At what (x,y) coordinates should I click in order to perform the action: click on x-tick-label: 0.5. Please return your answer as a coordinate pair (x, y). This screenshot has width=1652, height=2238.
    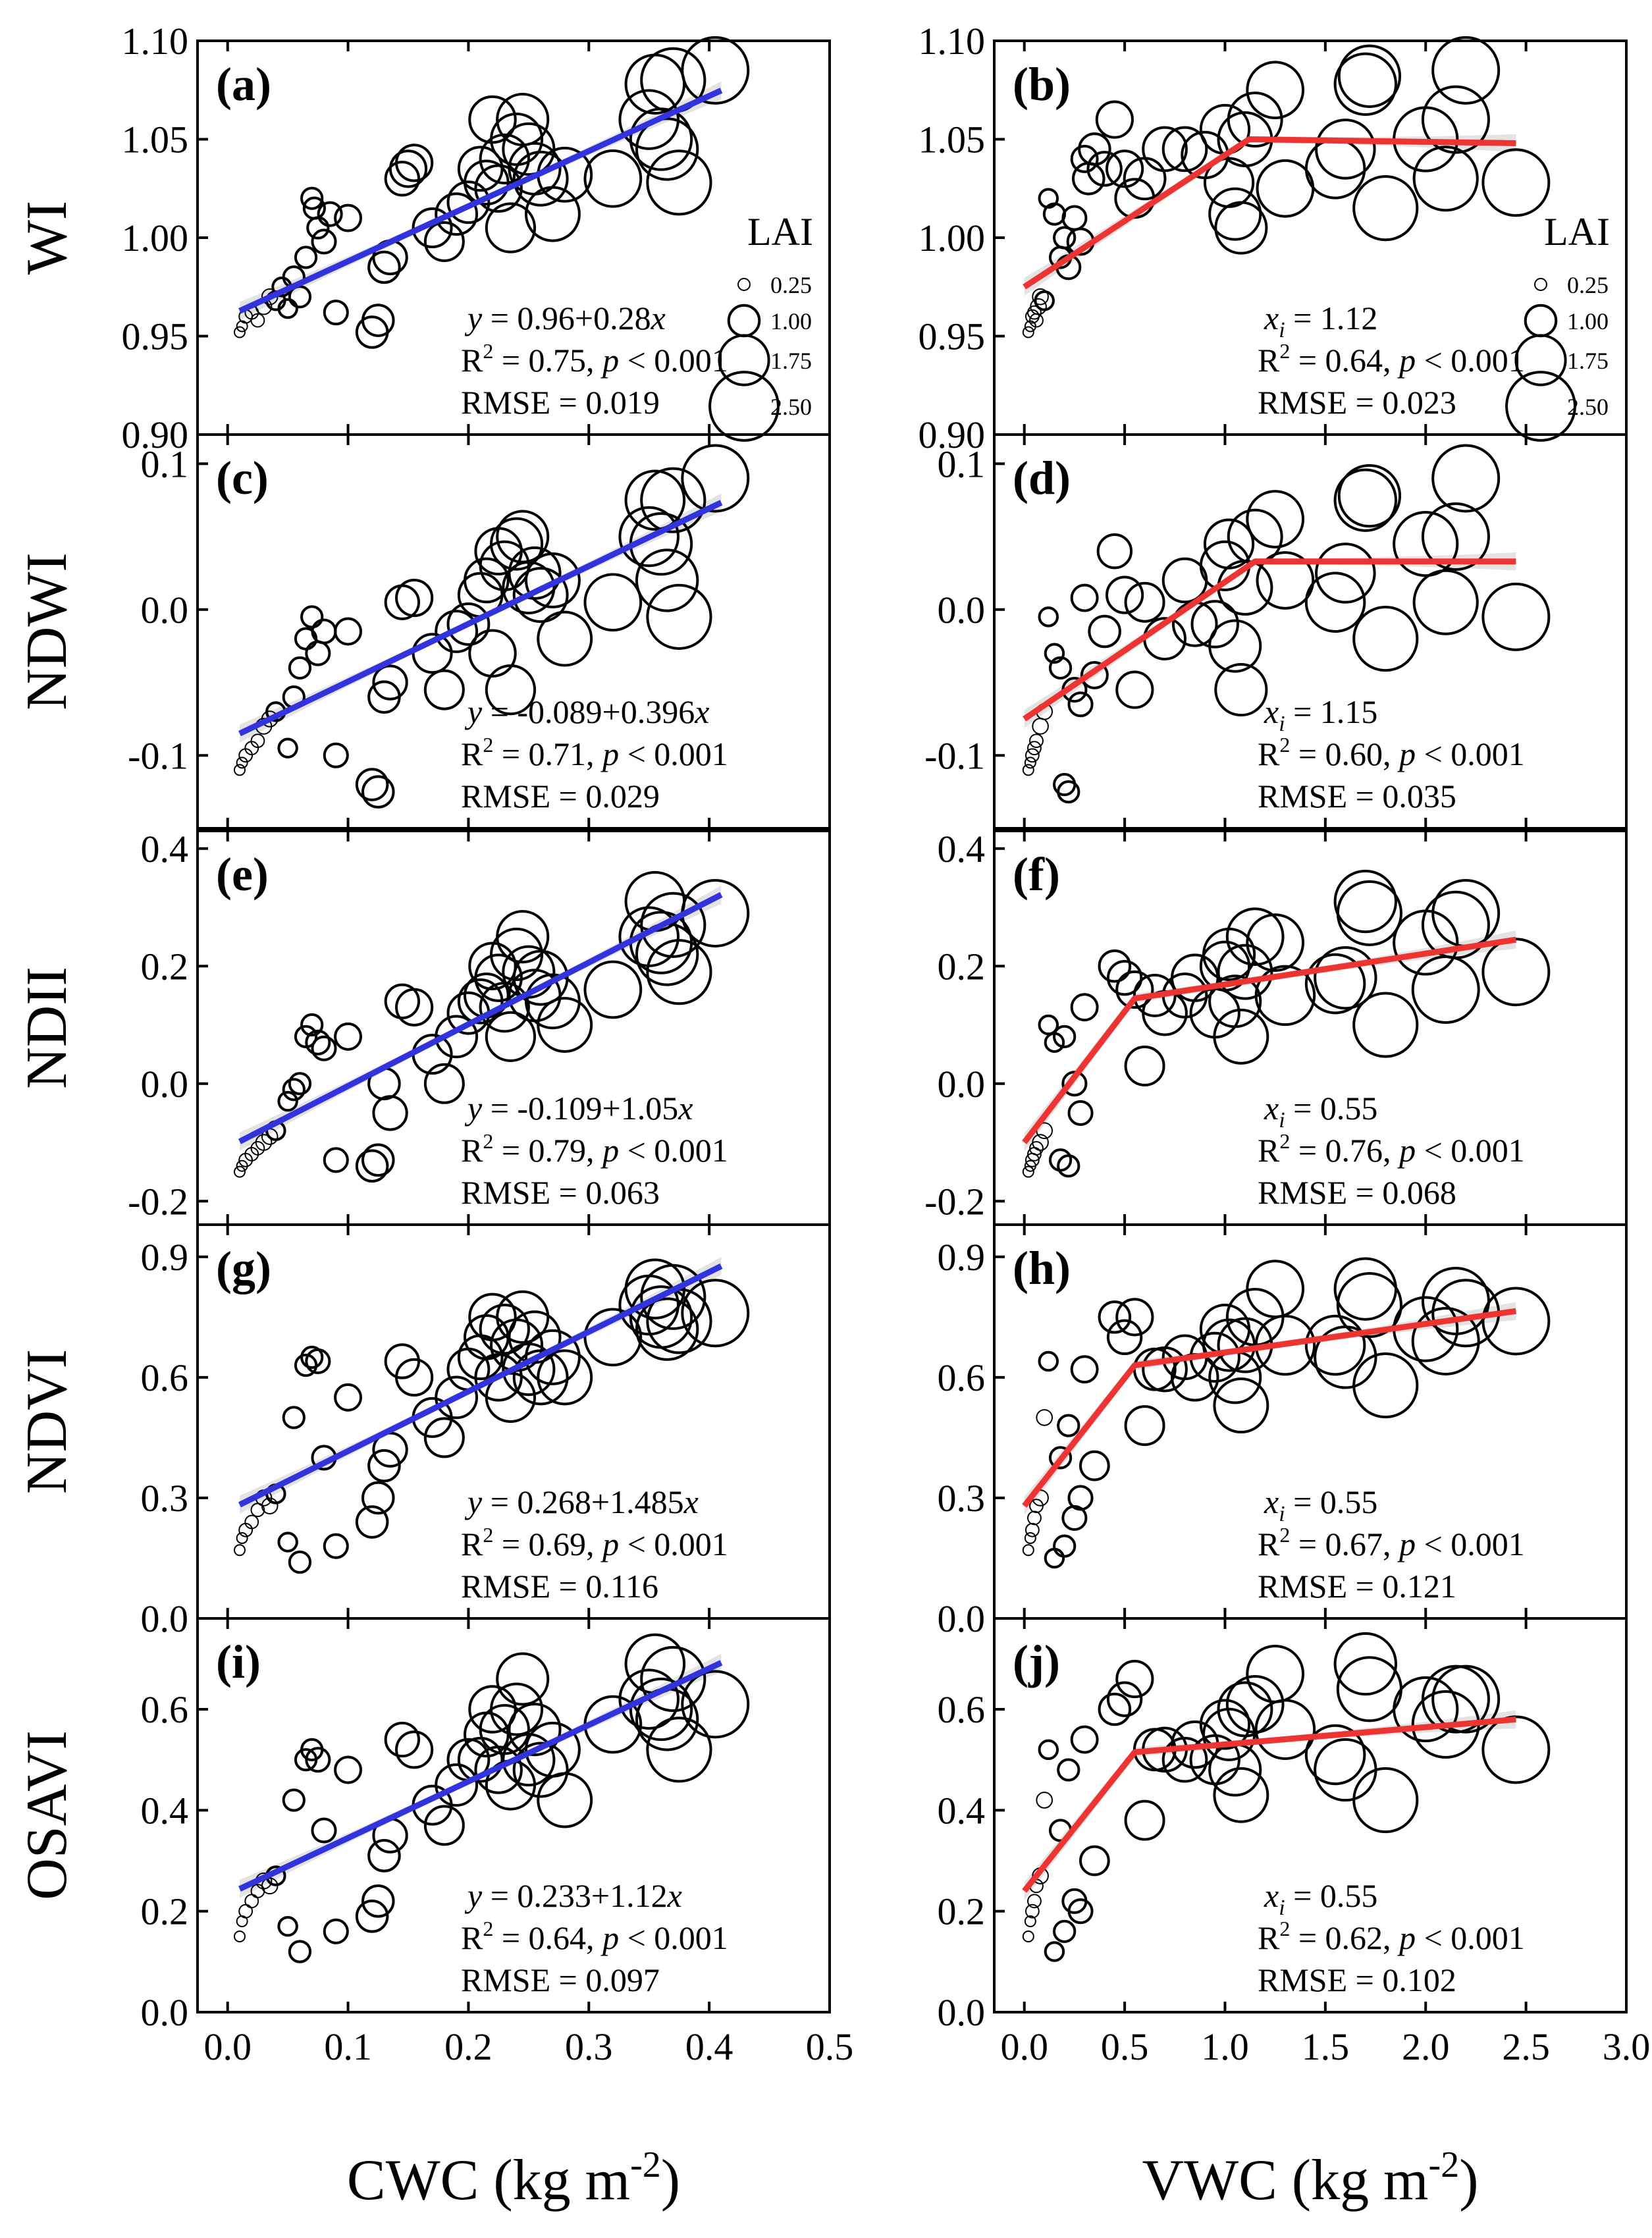
    Looking at the image, I should click on (1125, 2046).